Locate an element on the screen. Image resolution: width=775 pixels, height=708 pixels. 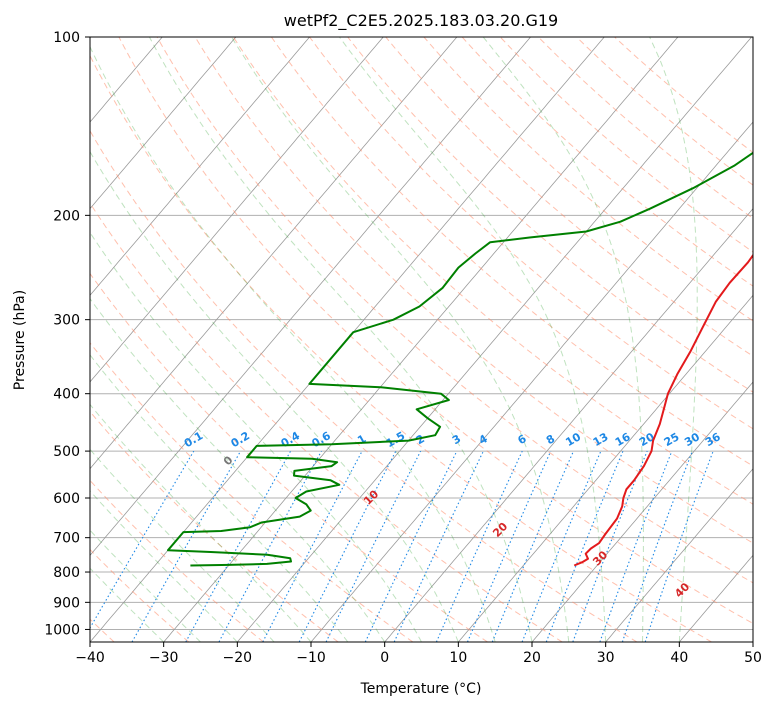
x-tick-label: 30 is located at coordinates (606, 658).